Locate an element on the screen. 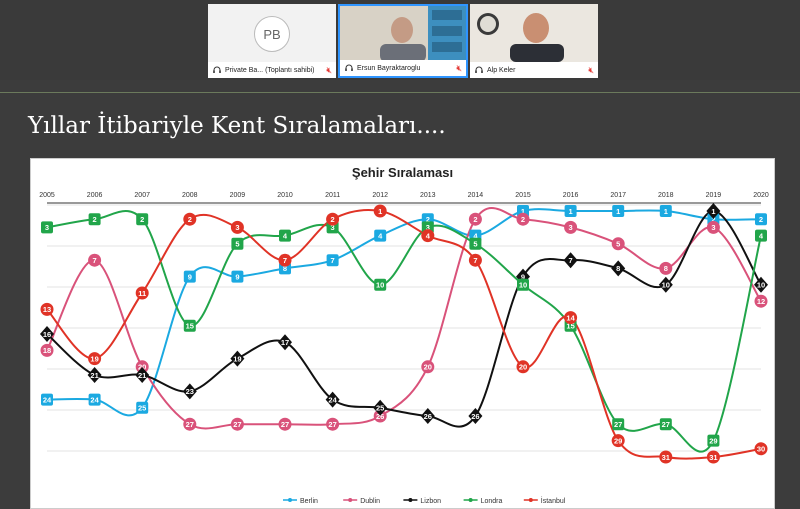  x-tick-label: 2020 is located at coordinates (761, 195).